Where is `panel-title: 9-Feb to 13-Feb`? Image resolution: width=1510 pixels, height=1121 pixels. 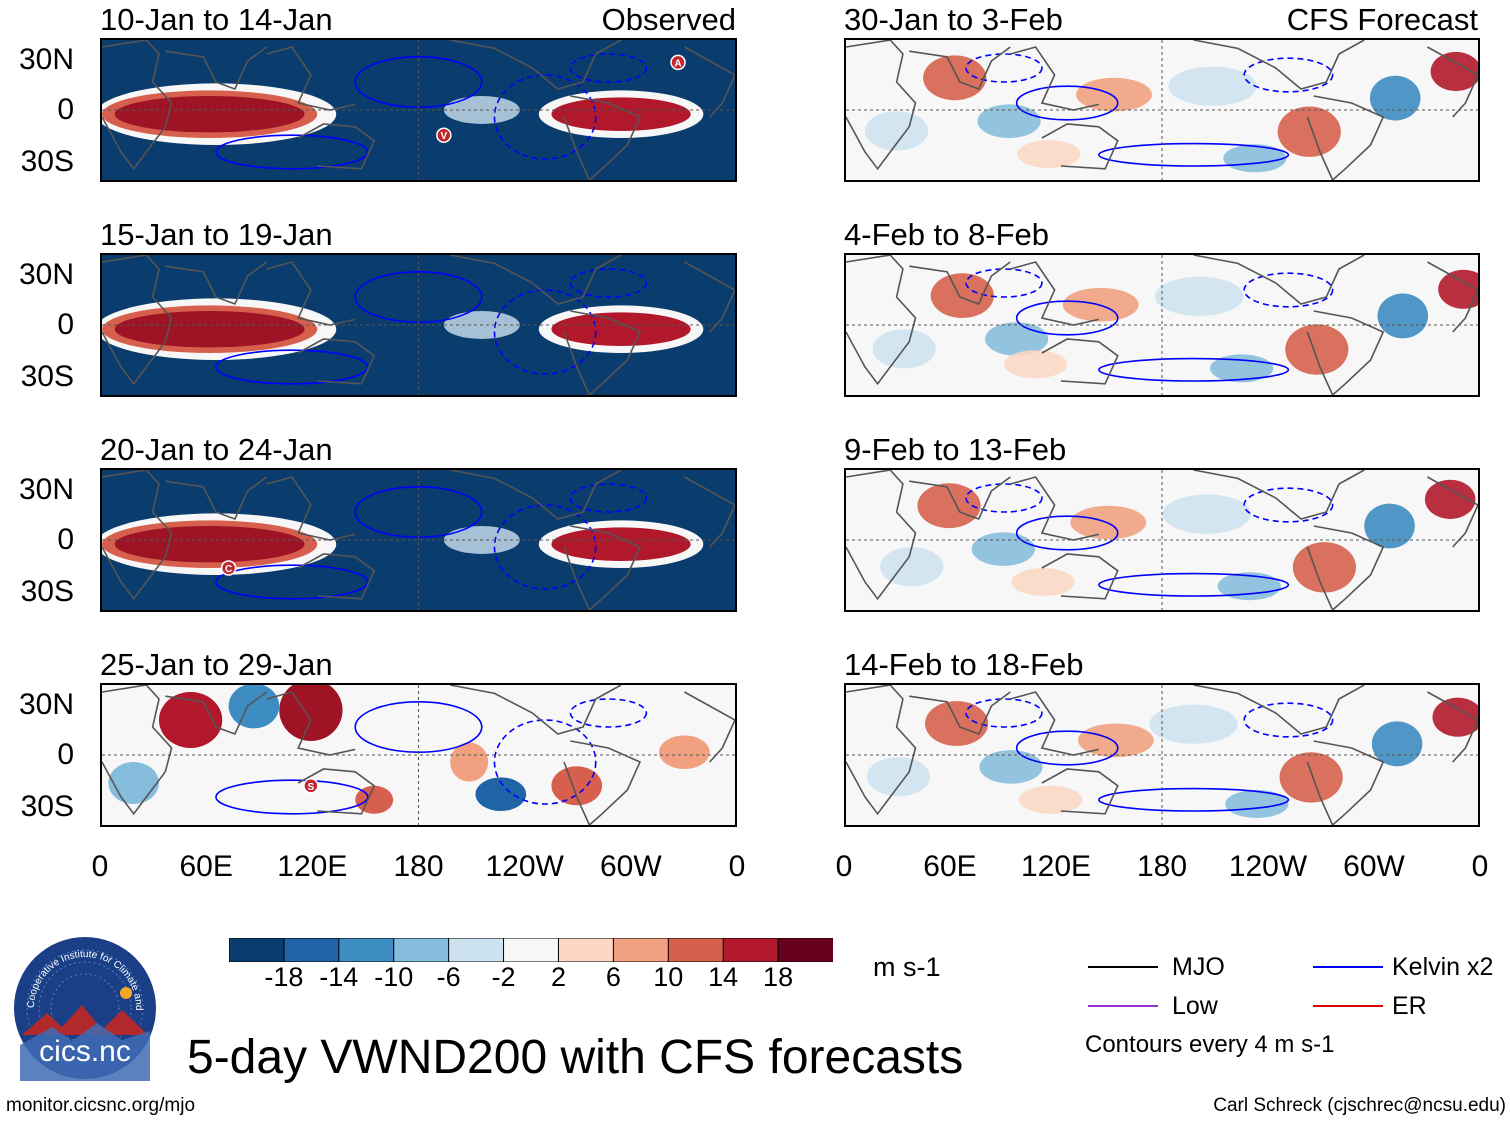
panel-title: 9-Feb to 13-Feb is located at coordinates (955, 449).